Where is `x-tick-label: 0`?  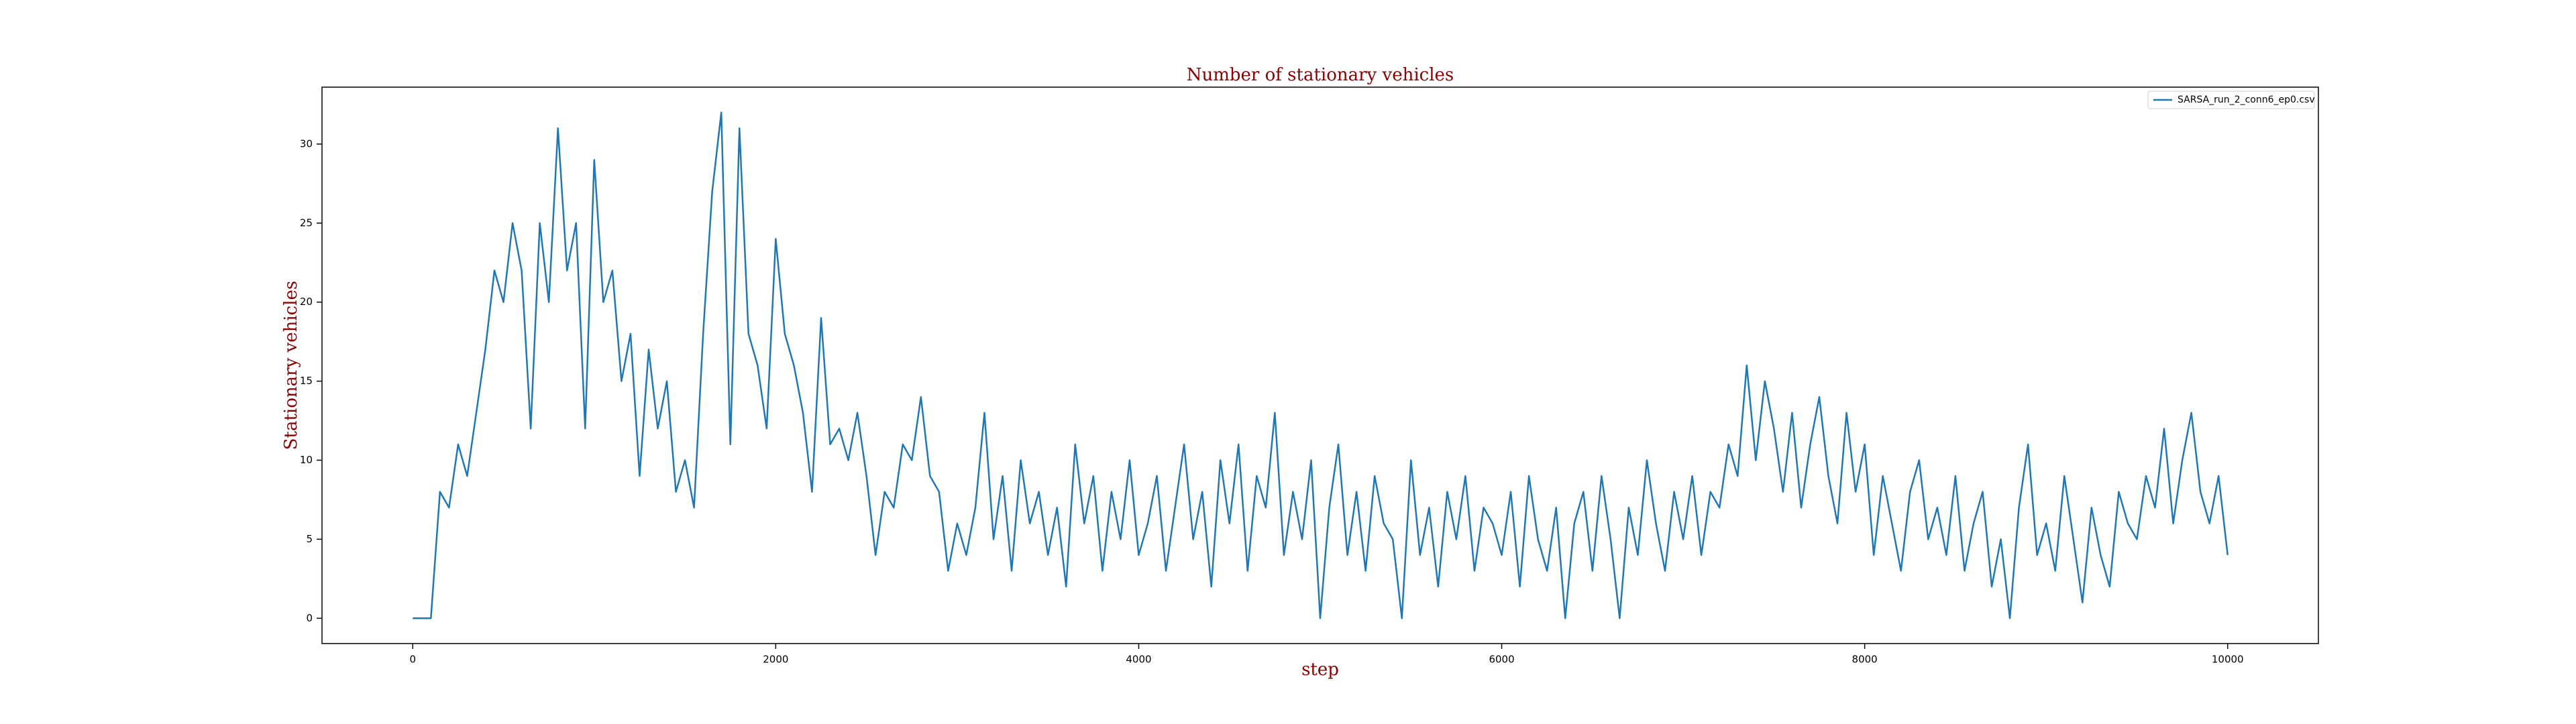
x-tick-label: 0 is located at coordinates (412, 660).